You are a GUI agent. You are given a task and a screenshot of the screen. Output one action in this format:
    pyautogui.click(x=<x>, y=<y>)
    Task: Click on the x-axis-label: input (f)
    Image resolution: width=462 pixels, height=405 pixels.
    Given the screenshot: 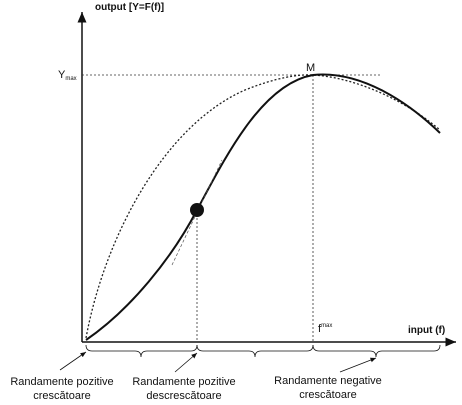 What is the action you would take?
    pyautogui.click(x=426, y=330)
    